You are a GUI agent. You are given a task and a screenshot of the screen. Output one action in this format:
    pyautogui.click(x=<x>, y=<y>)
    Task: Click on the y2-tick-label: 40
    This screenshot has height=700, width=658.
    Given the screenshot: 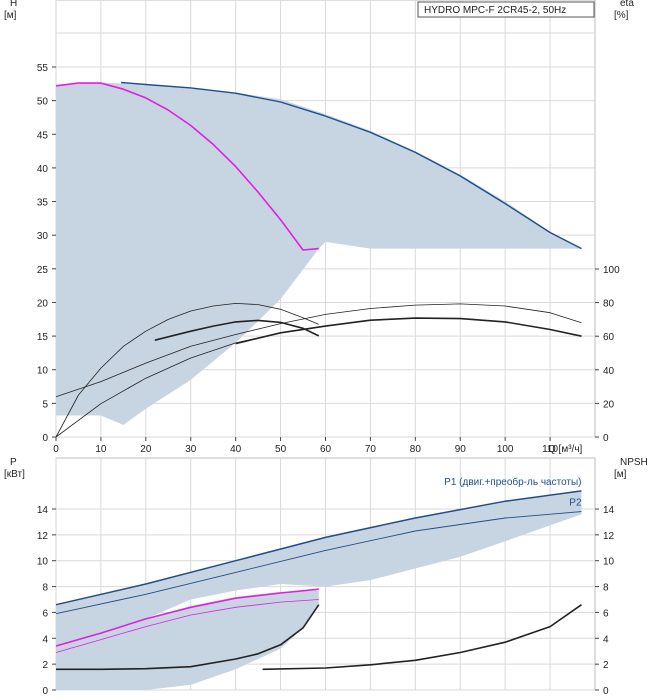 What is the action you would take?
    pyautogui.click(x=609, y=371)
    